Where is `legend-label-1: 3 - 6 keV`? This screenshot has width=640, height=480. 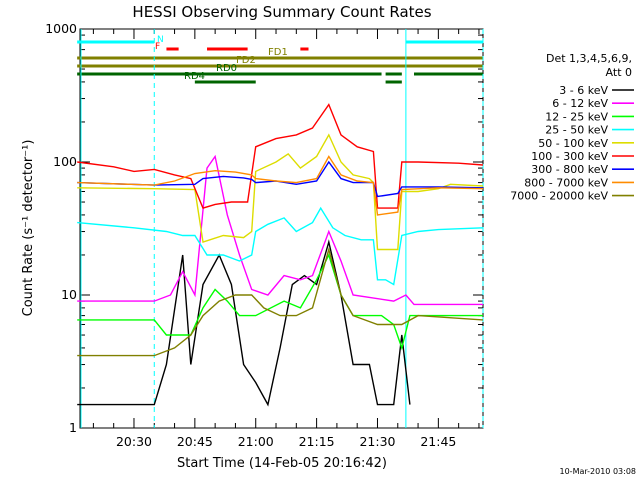
legend-label-1: 3 - 6 keV is located at coordinates (583, 90).